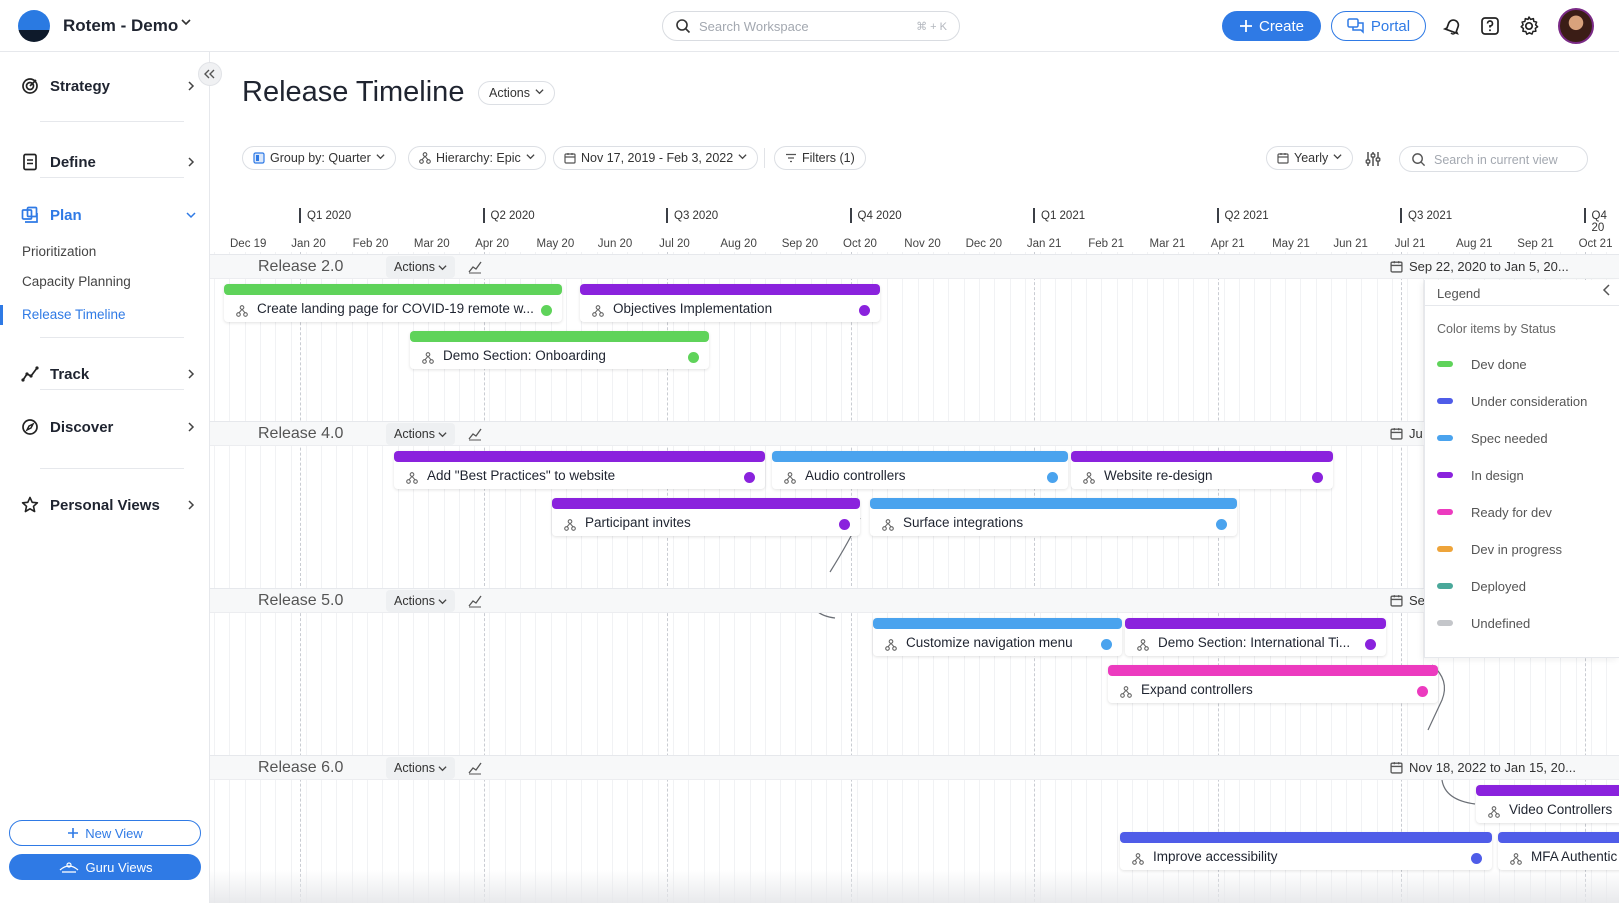 The width and height of the screenshot is (1619, 903). Describe the element at coordinates (1558, 851) in the screenshot. I see `epic-card: MFA Authentic` at that location.